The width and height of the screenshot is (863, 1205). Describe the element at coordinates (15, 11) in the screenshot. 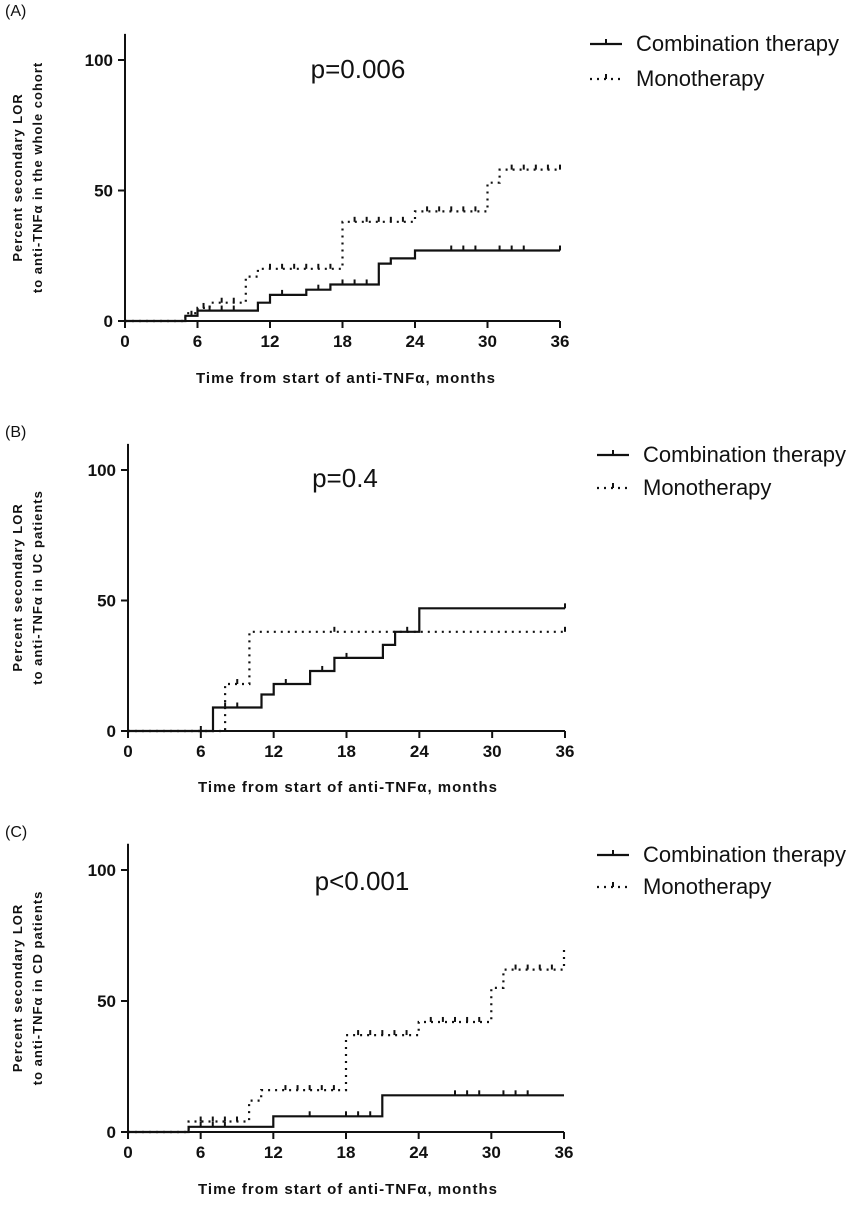

I see `panel-label: (A)` at that location.